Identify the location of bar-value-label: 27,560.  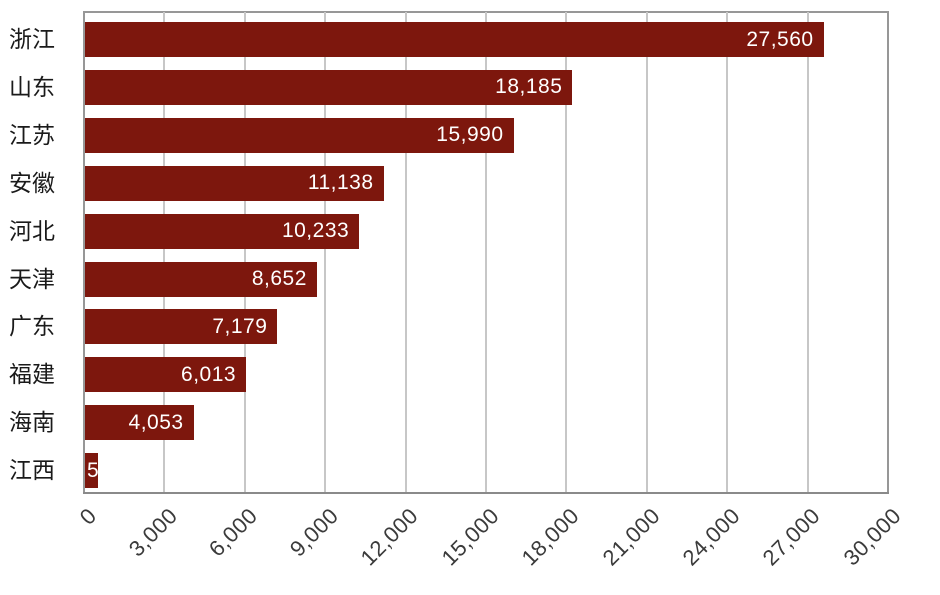
(780, 39).